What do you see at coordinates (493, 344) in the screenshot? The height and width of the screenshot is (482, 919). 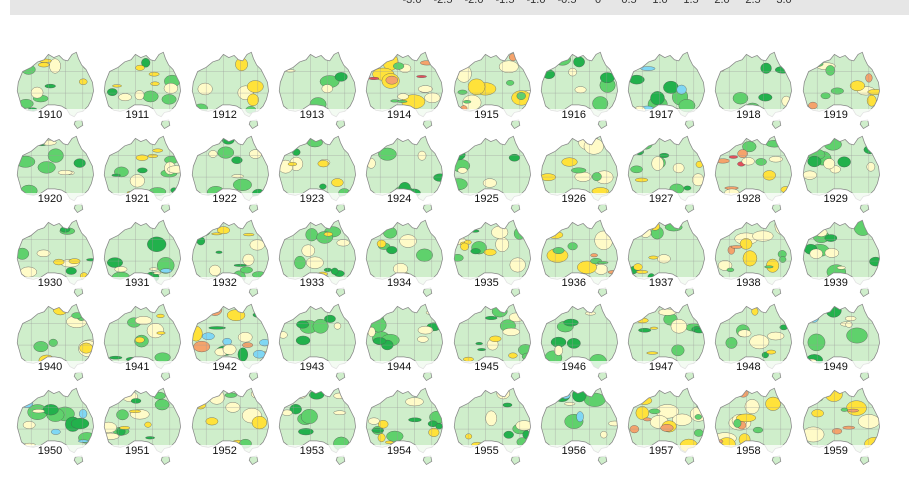 I see `map-panel: 1945` at bounding box center [493, 344].